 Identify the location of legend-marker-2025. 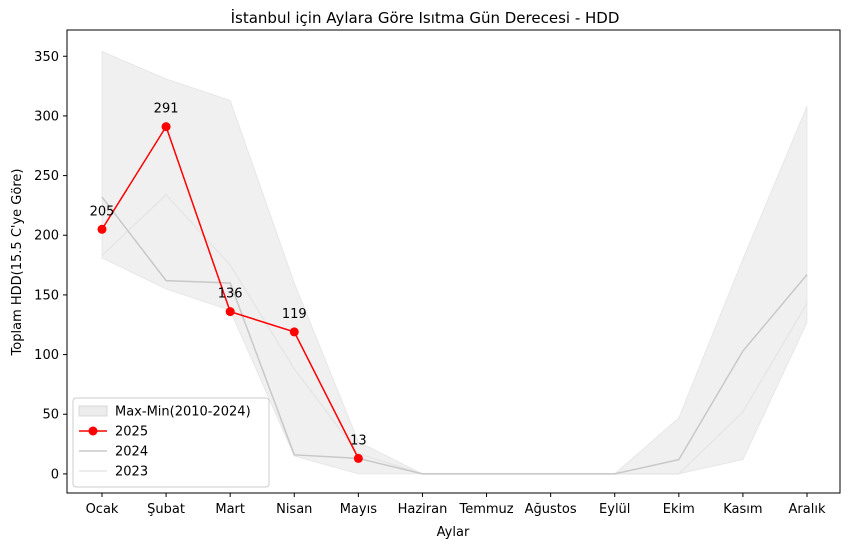
(93, 431).